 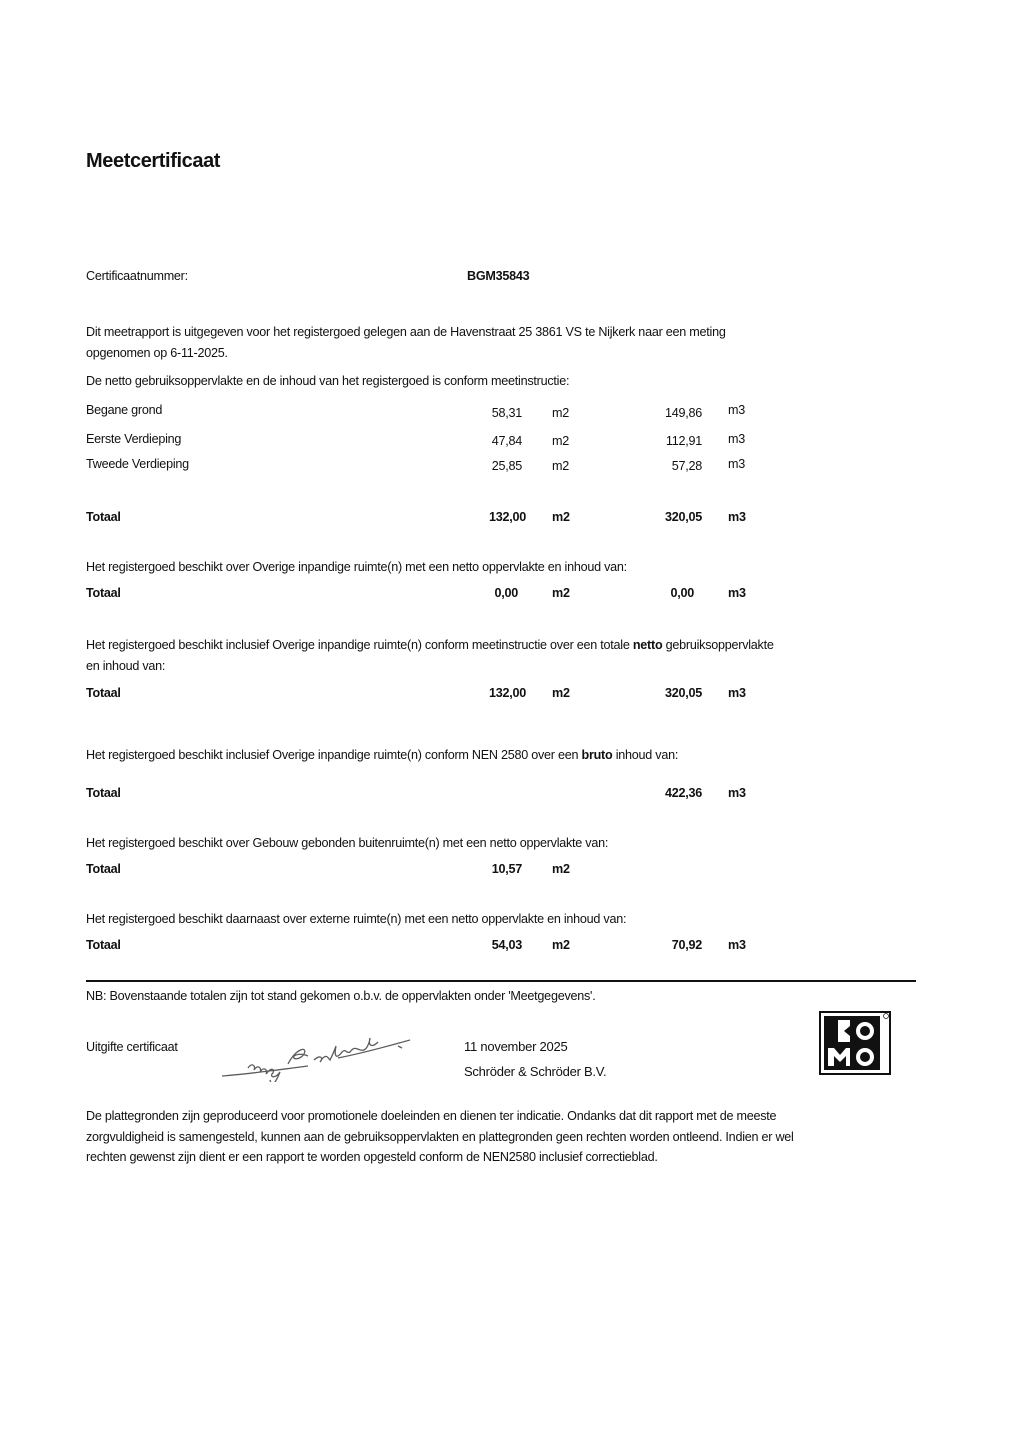 I want to click on page-title: Meetcertificaat, so click(x=153, y=161).